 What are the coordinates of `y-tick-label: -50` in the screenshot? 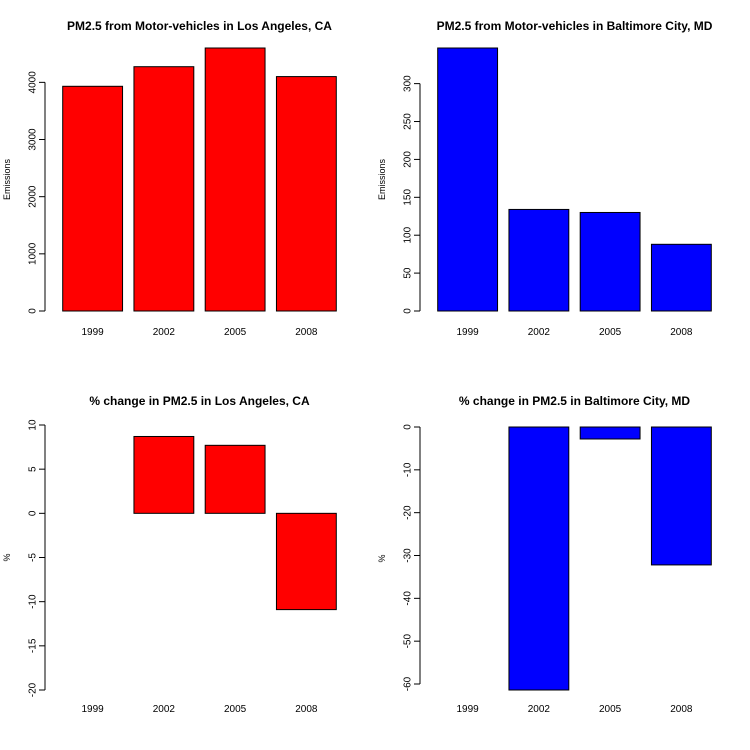 It's located at (408, 641).